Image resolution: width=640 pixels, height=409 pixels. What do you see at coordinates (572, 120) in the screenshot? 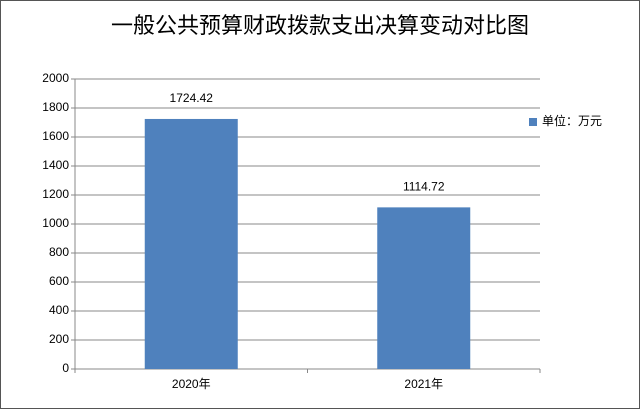
I see `legend-label: 单位：万元` at bounding box center [572, 120].